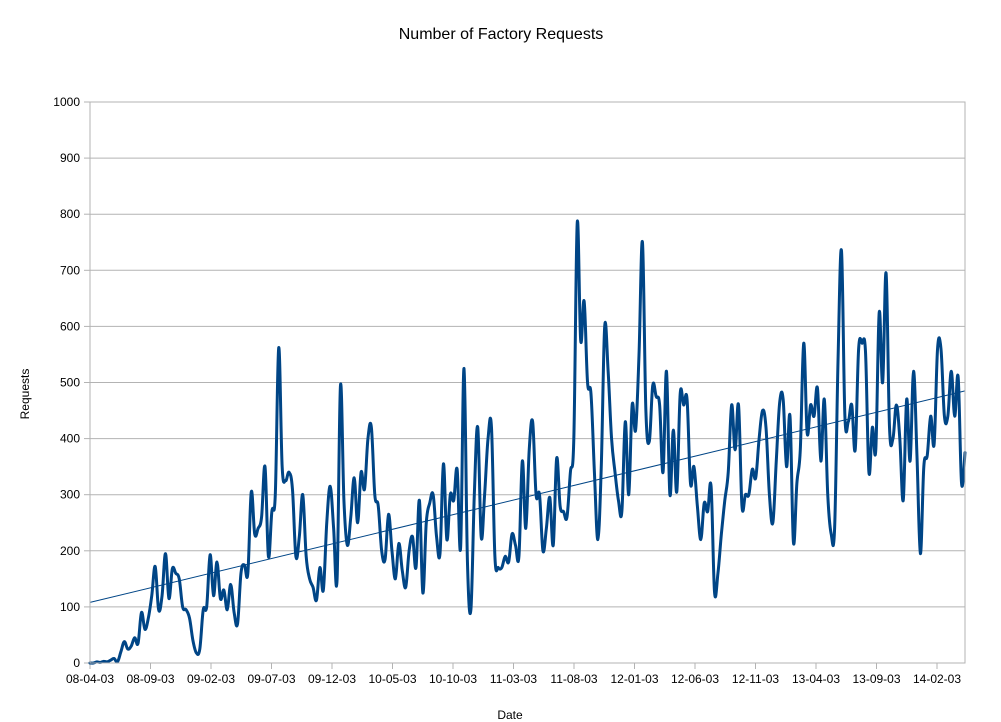 Image resolution: width=1001 pixels, height=722 pixels. What do you see at coordinates (66, 102) in the screenshot?
I see `y-tick-label: 1000` at bounding box center [66, 102].